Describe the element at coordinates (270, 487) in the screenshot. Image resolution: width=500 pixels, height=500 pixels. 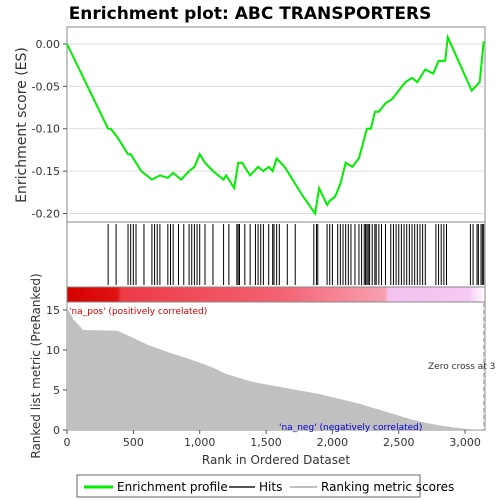
I see `legend-hits-label: Hits` at that location.